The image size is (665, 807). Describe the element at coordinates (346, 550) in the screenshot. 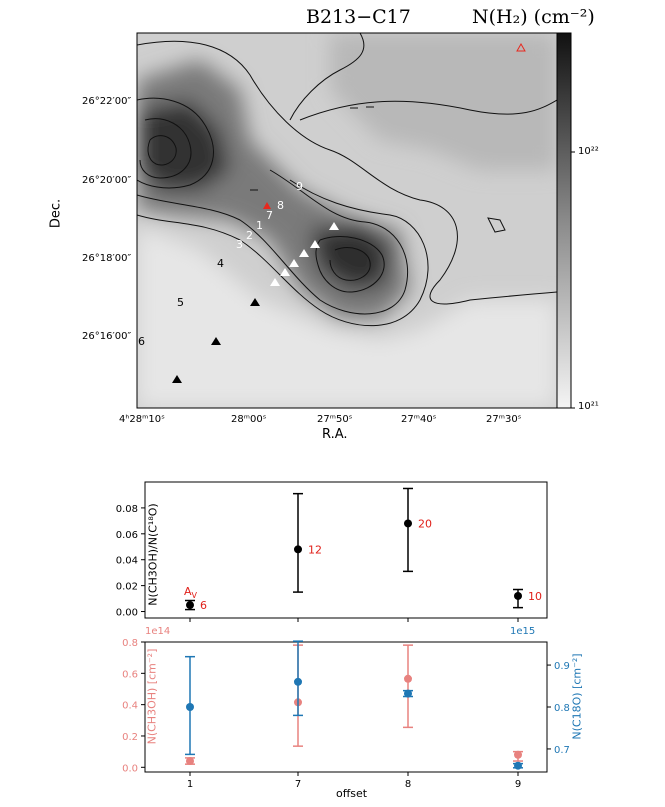

I see `ratio-plot-frame` at that location.